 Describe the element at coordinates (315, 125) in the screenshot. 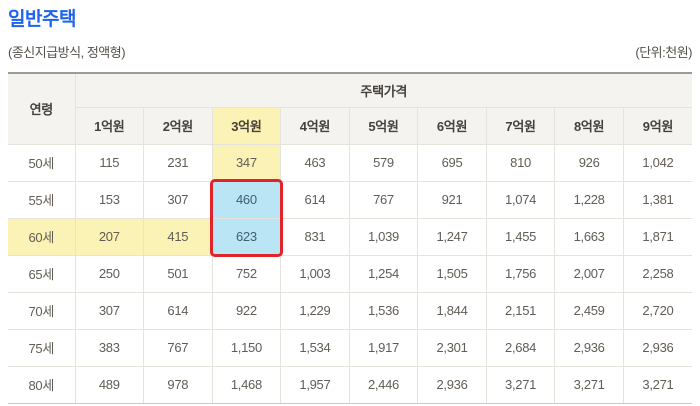

I see `col-header-4: 4억원` at that location.